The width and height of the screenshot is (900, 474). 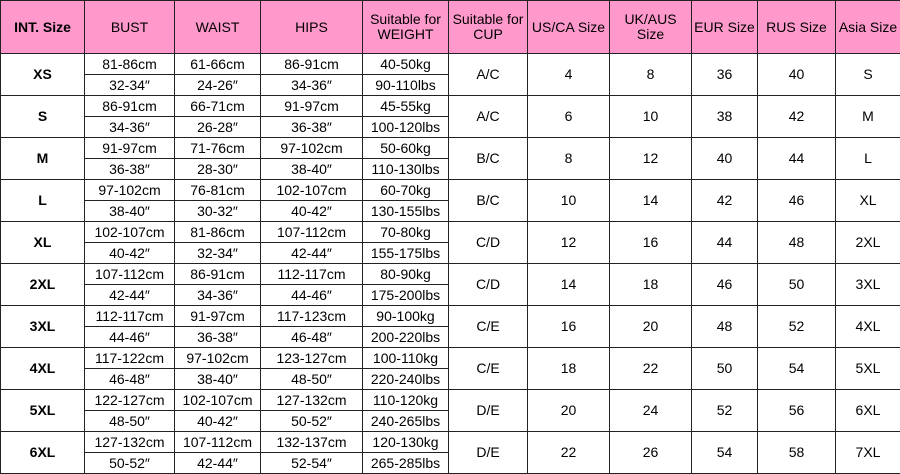 I want to click on eur-cell: 46, so click(x=725, y=285).